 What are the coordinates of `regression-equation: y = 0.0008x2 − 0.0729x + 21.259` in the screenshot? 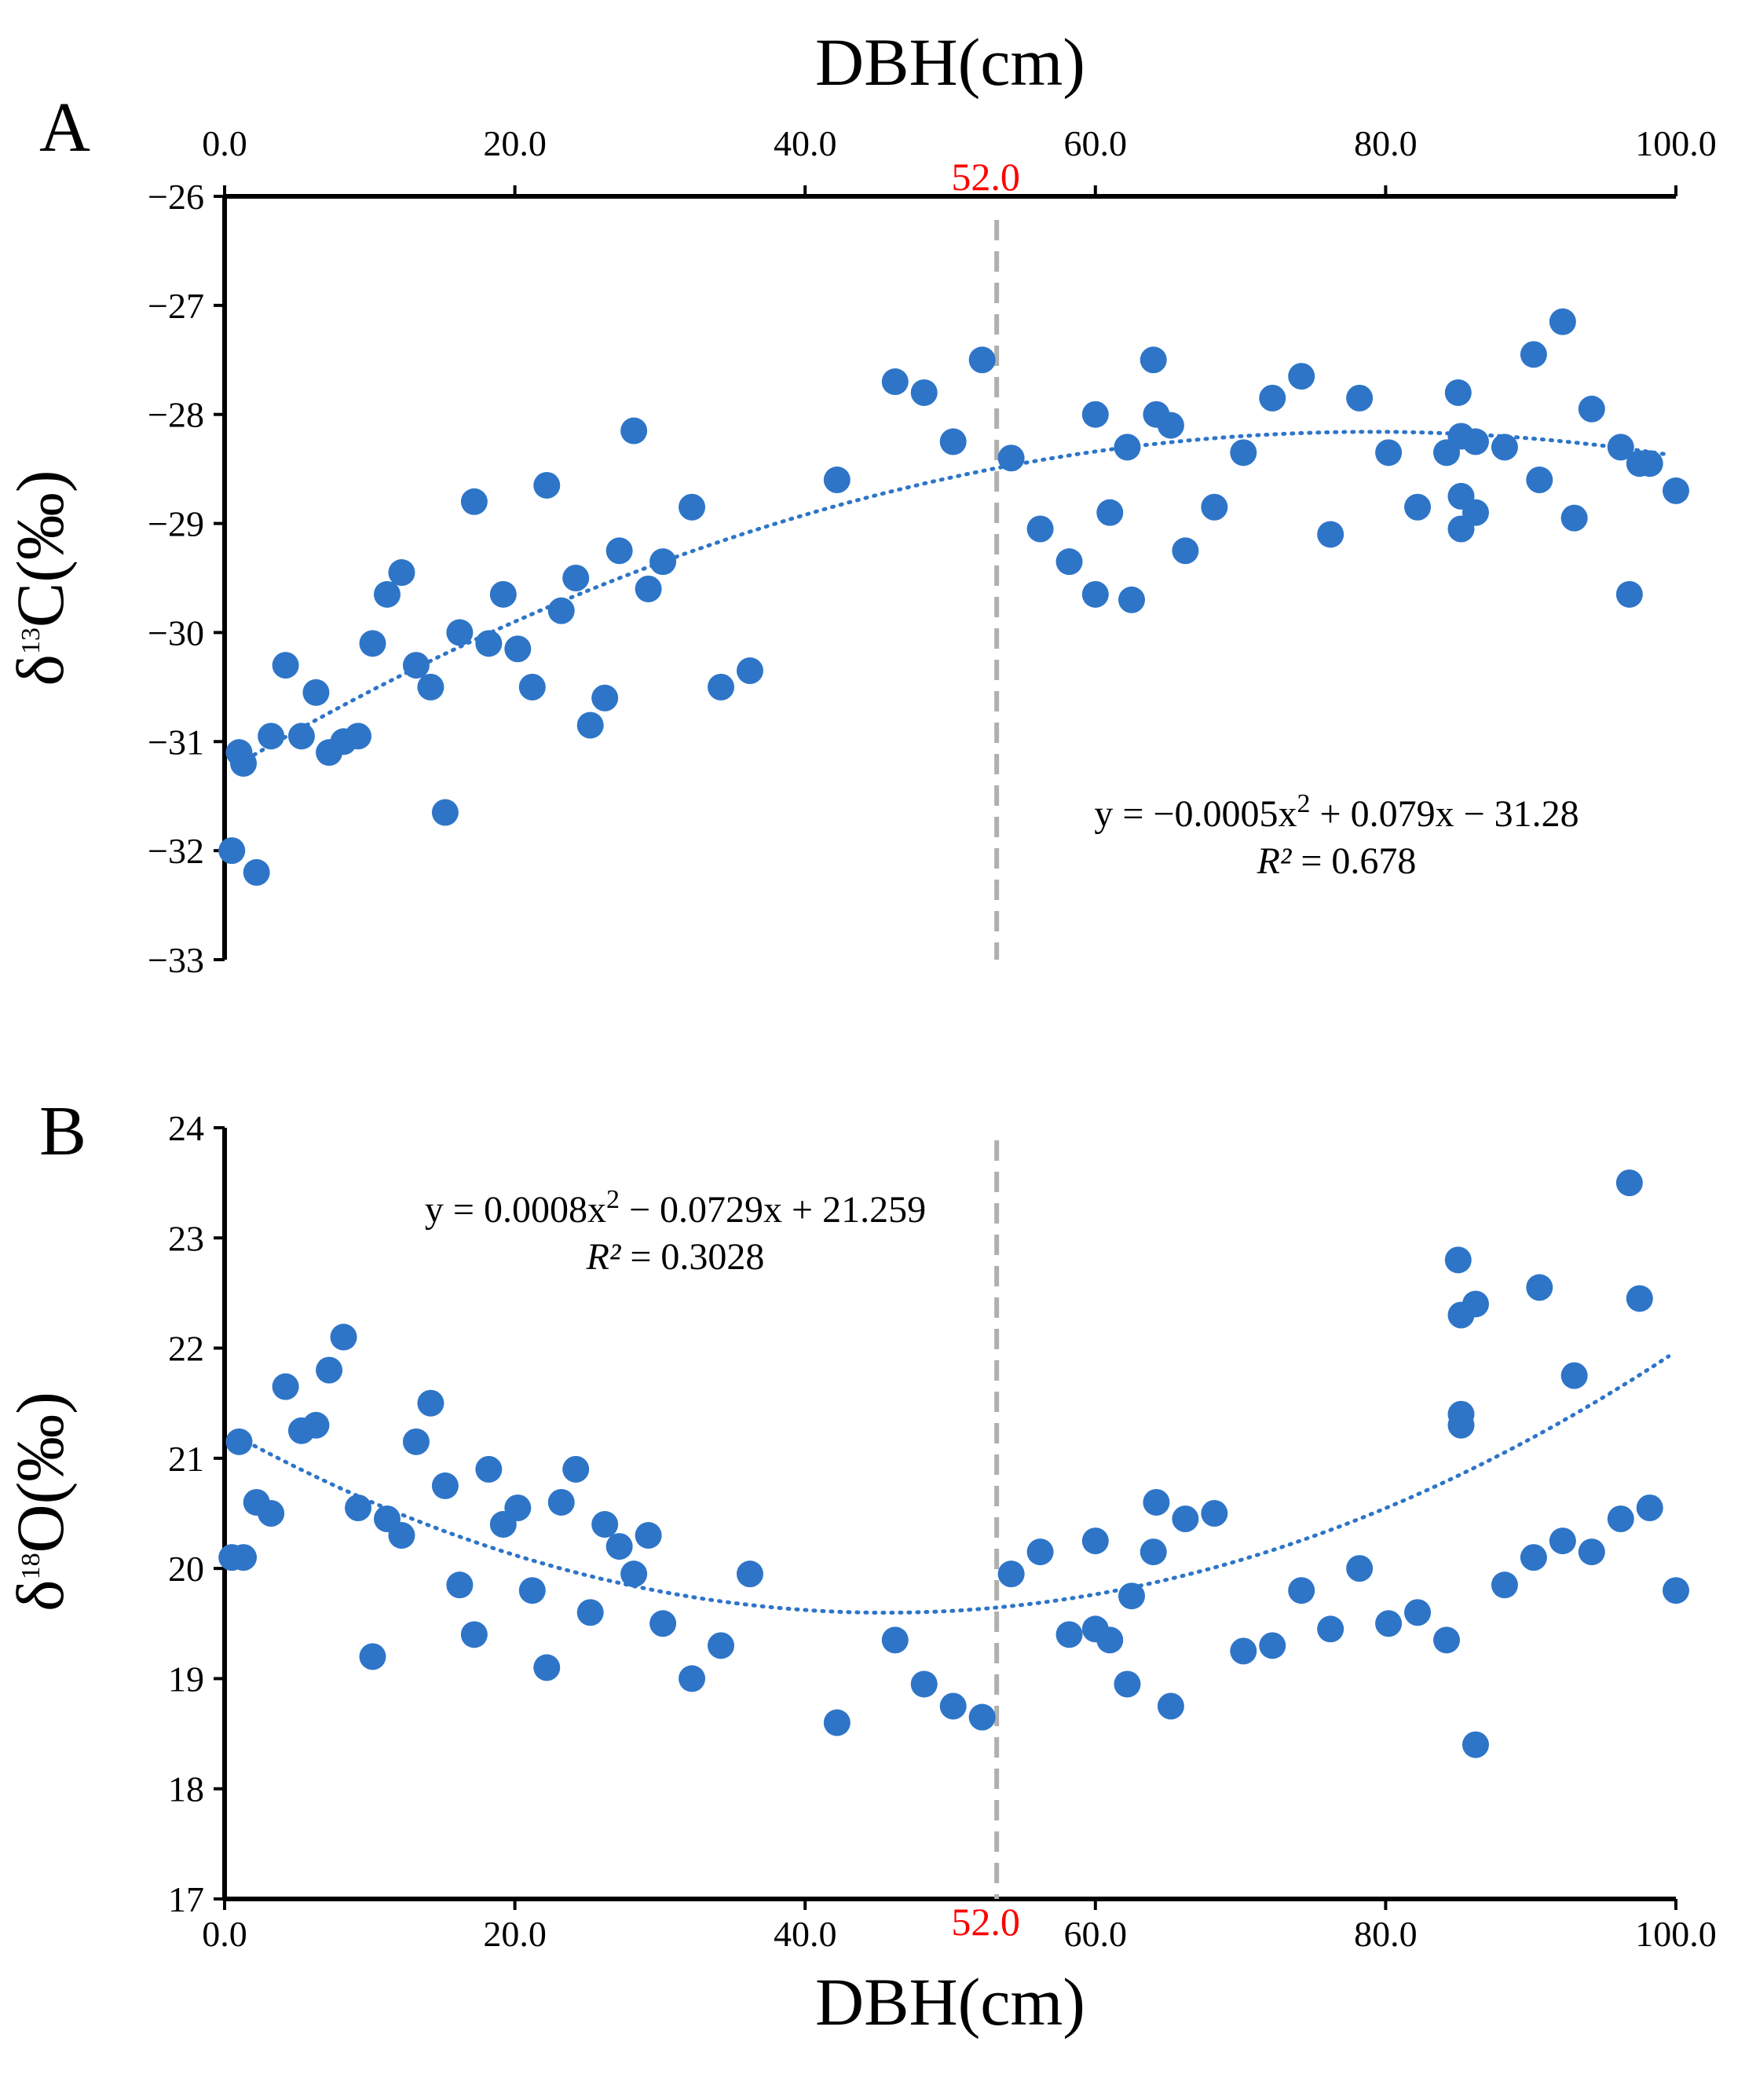 It's located at (675, 1208).